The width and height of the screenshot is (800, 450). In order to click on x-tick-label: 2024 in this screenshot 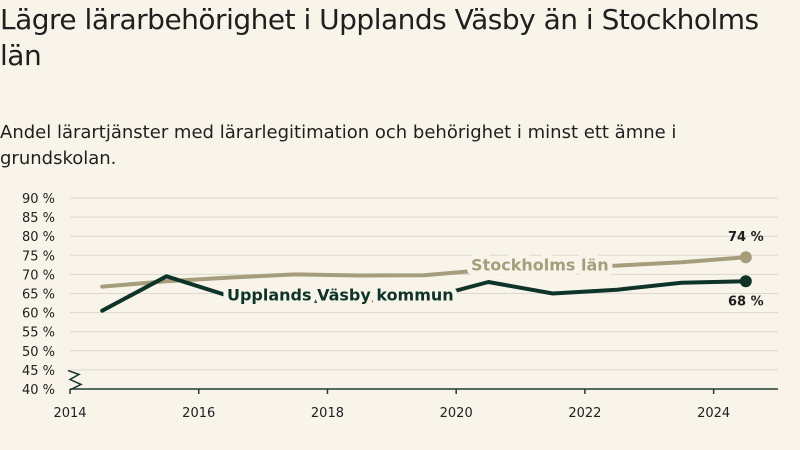, I will do `click(713, 413)`.